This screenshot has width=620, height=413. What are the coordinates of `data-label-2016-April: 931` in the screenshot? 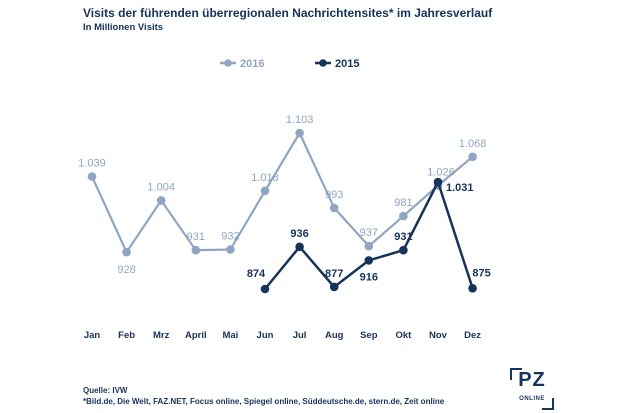 It's located at (196, 237).